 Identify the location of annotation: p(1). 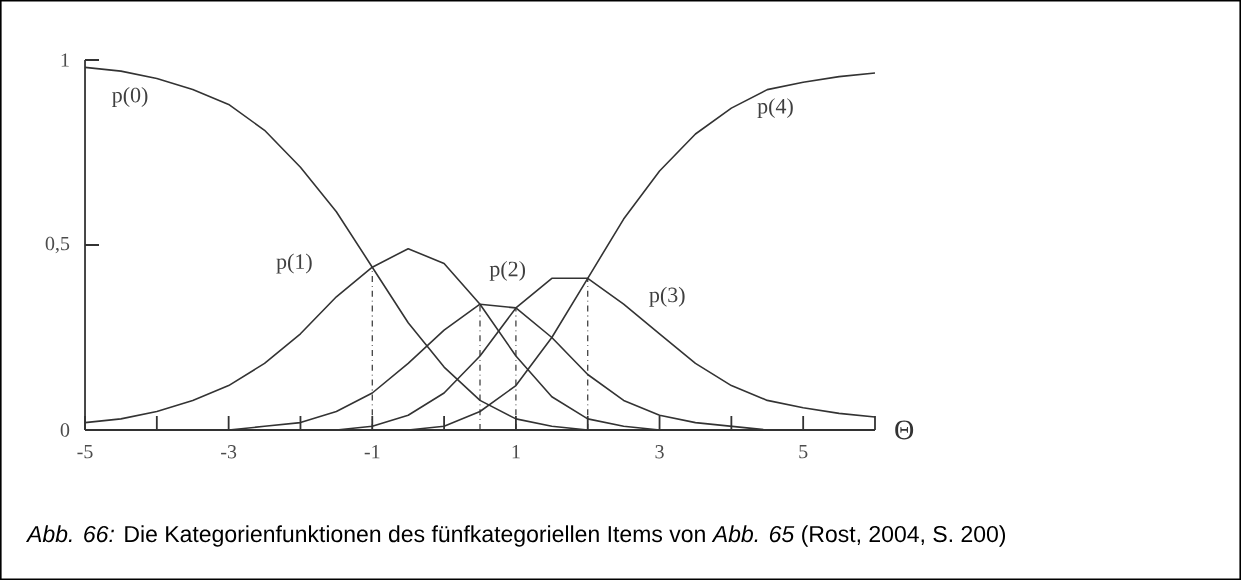
(294, 263).